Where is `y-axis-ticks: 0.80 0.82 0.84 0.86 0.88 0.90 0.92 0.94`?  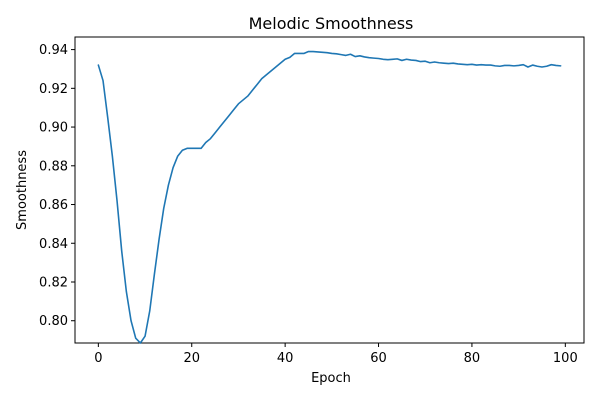 y-axis-ticks: 0.80 0.82 0.84 0.86 0.88 0.90 0.92 0.94 is located at coordinates (57, 186).